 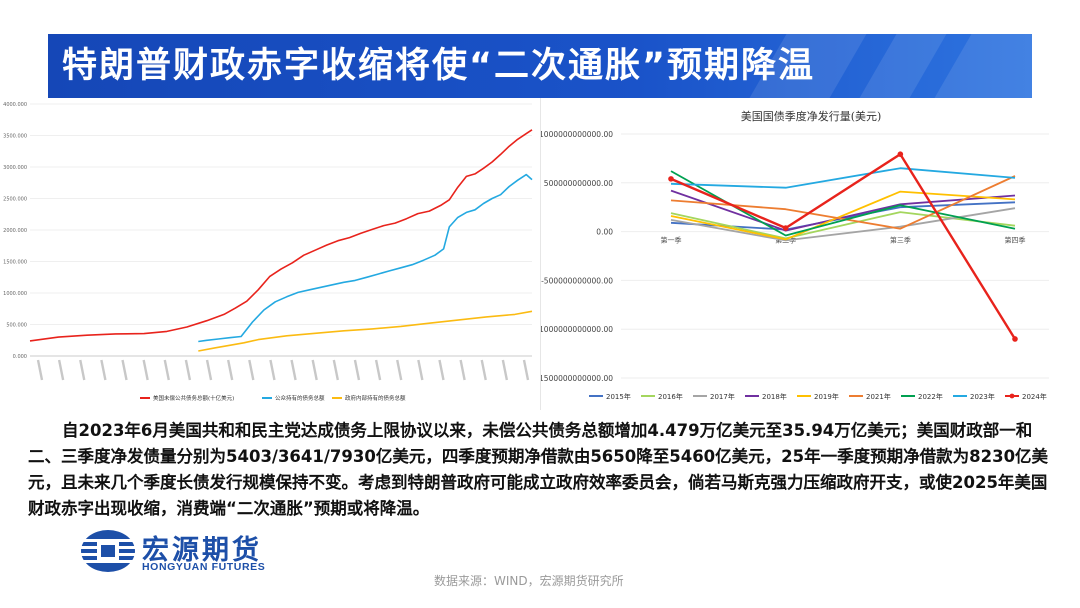 I want to click on legend-label: 政府内部持有的债务总额, so click(x=375, y=398).